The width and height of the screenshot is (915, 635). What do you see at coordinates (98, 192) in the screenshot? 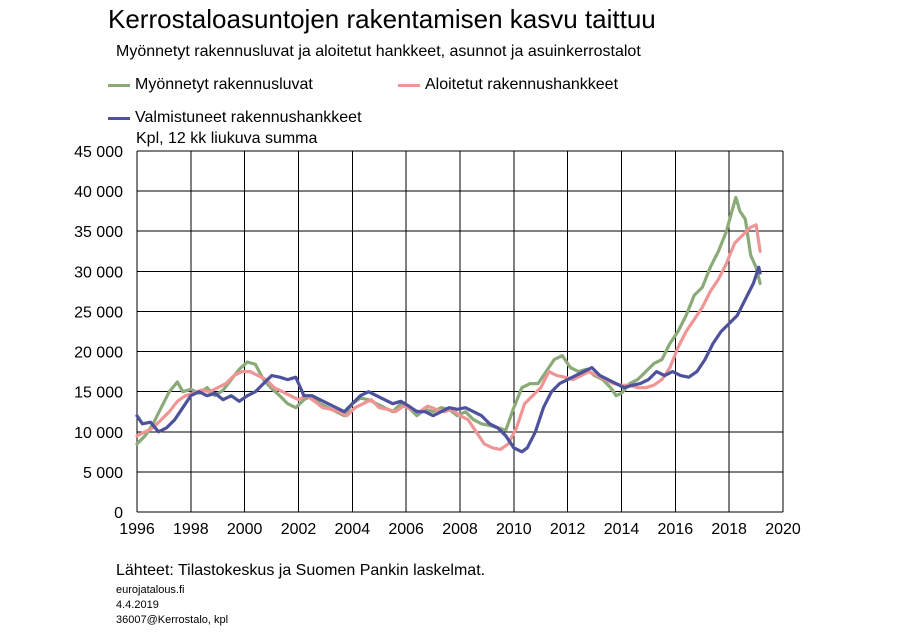
I see `y-tick-label: 40 000` at bounding box center [98, 192].